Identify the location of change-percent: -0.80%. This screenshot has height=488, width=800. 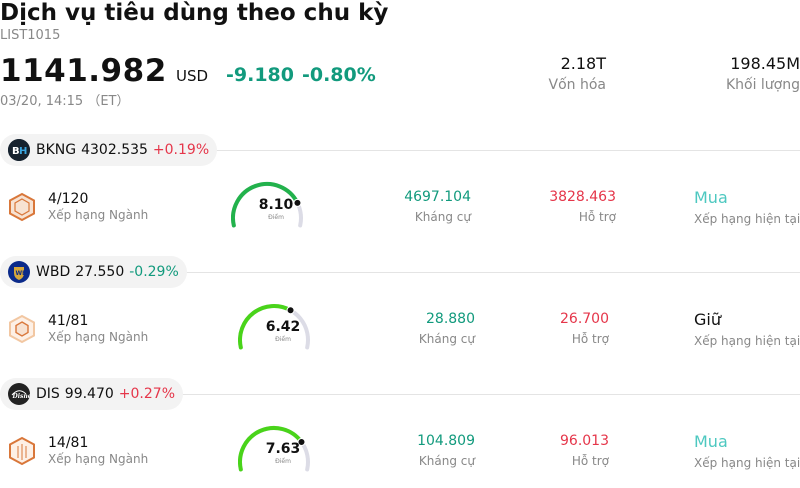
(338, 75).